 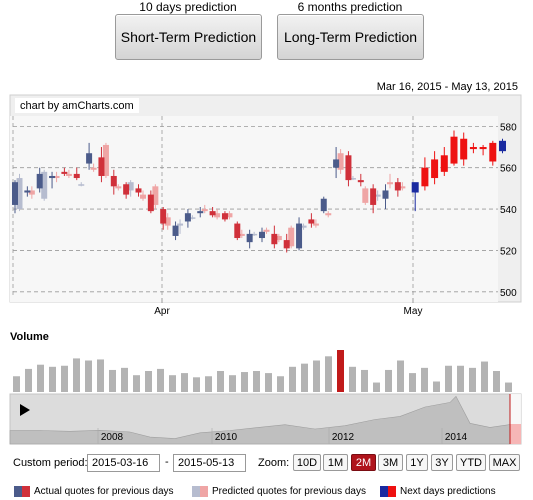 I want to click on chart-credit: chart by amCharts.com, so click(x=77, y=106).